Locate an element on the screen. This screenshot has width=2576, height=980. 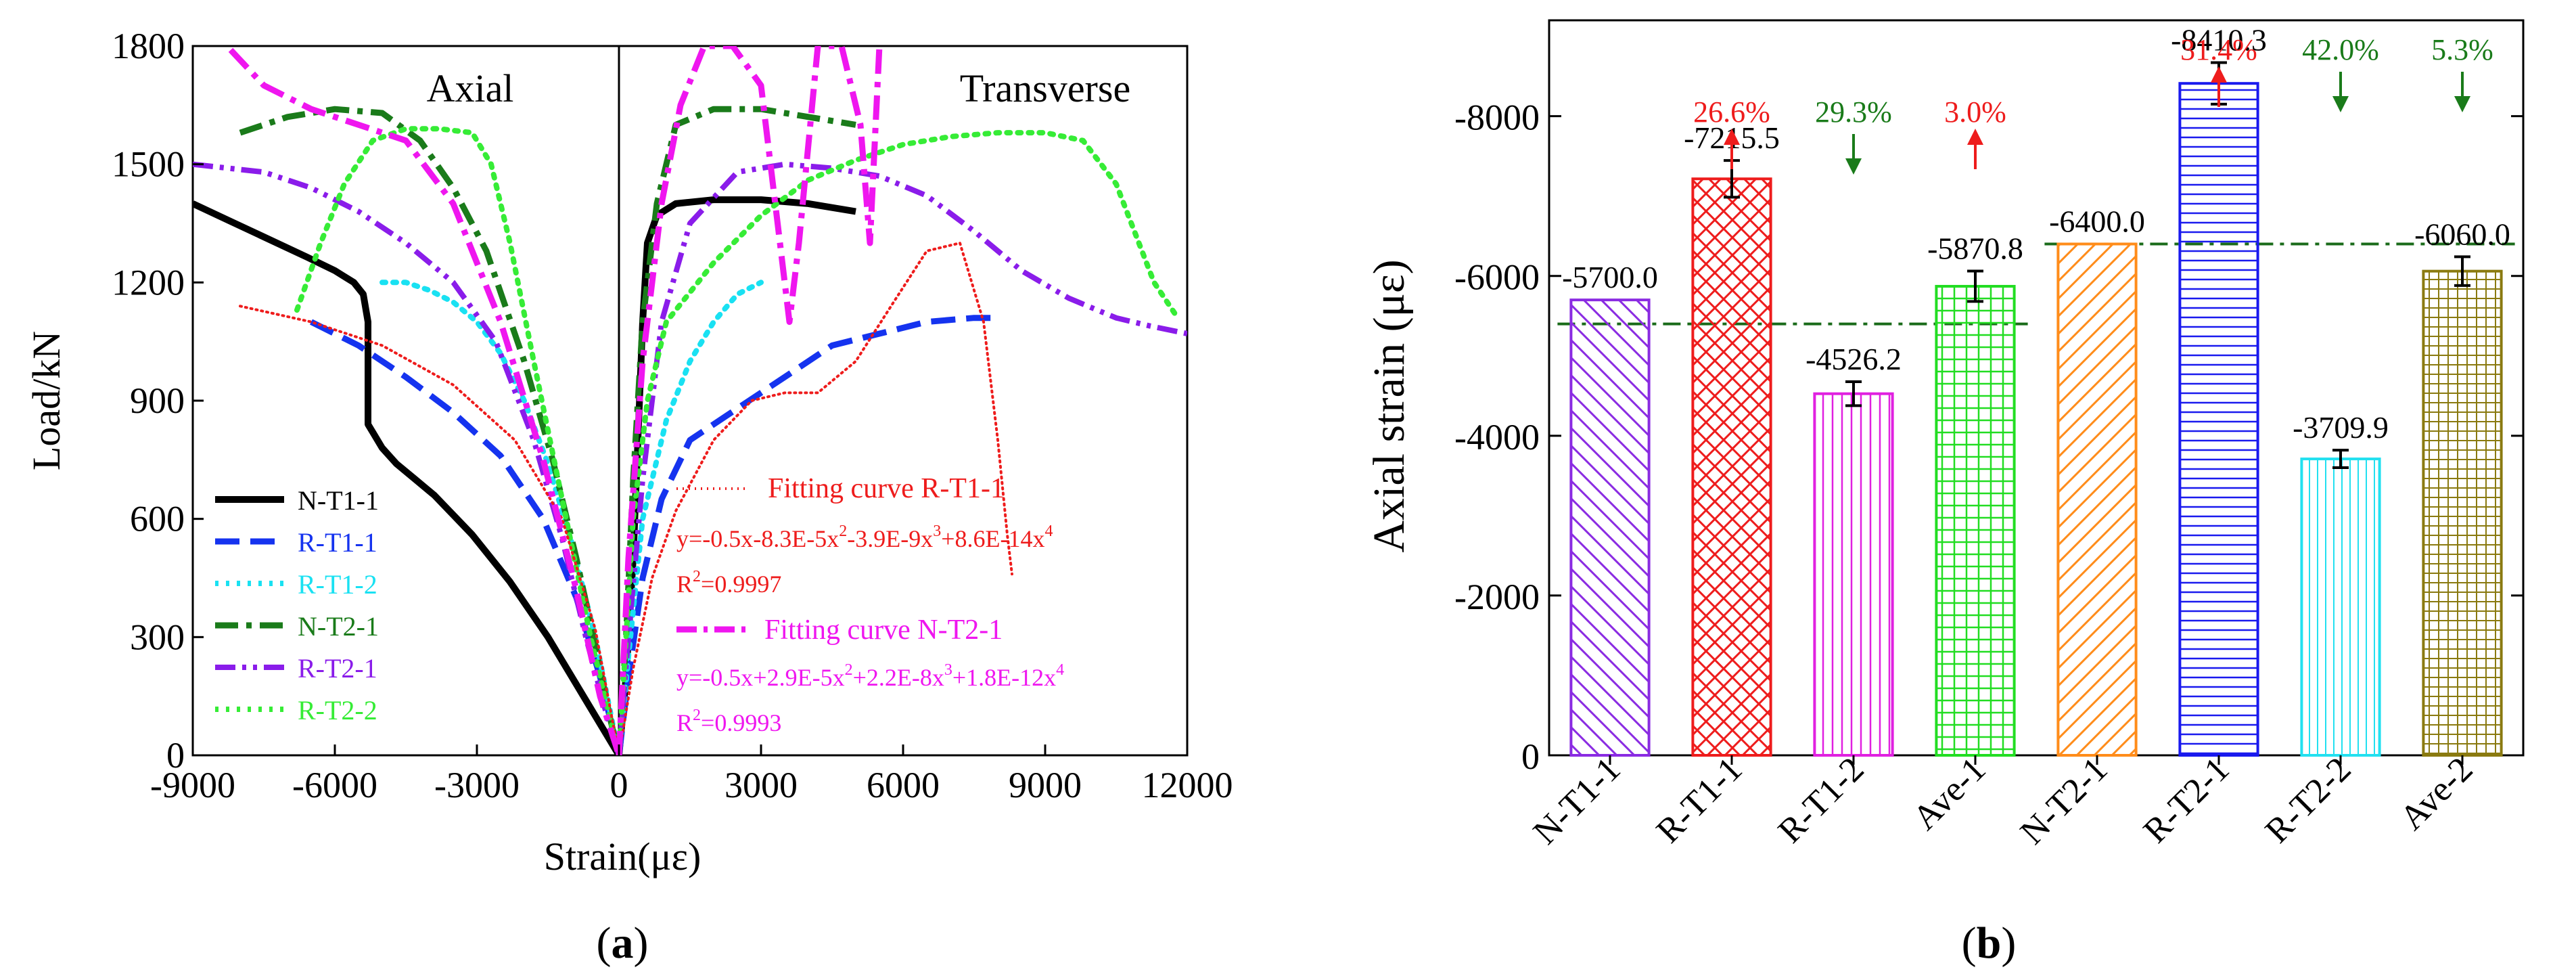
x-tick-label: -9000 is located at coordinates (192, 785).